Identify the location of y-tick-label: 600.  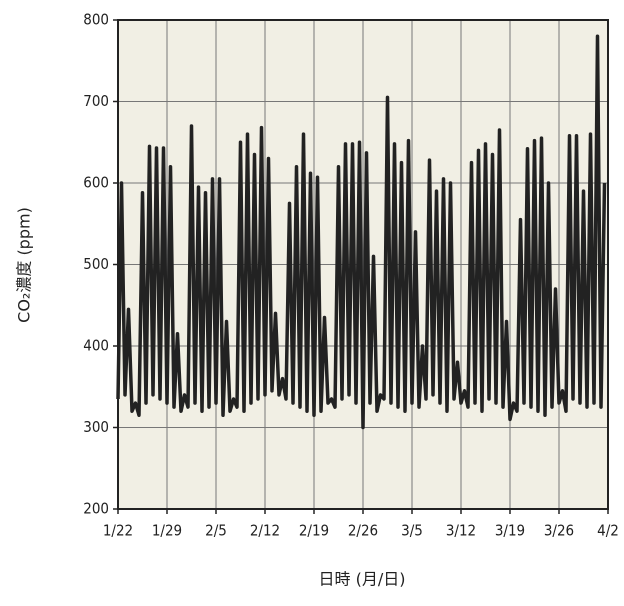
(96, 183).